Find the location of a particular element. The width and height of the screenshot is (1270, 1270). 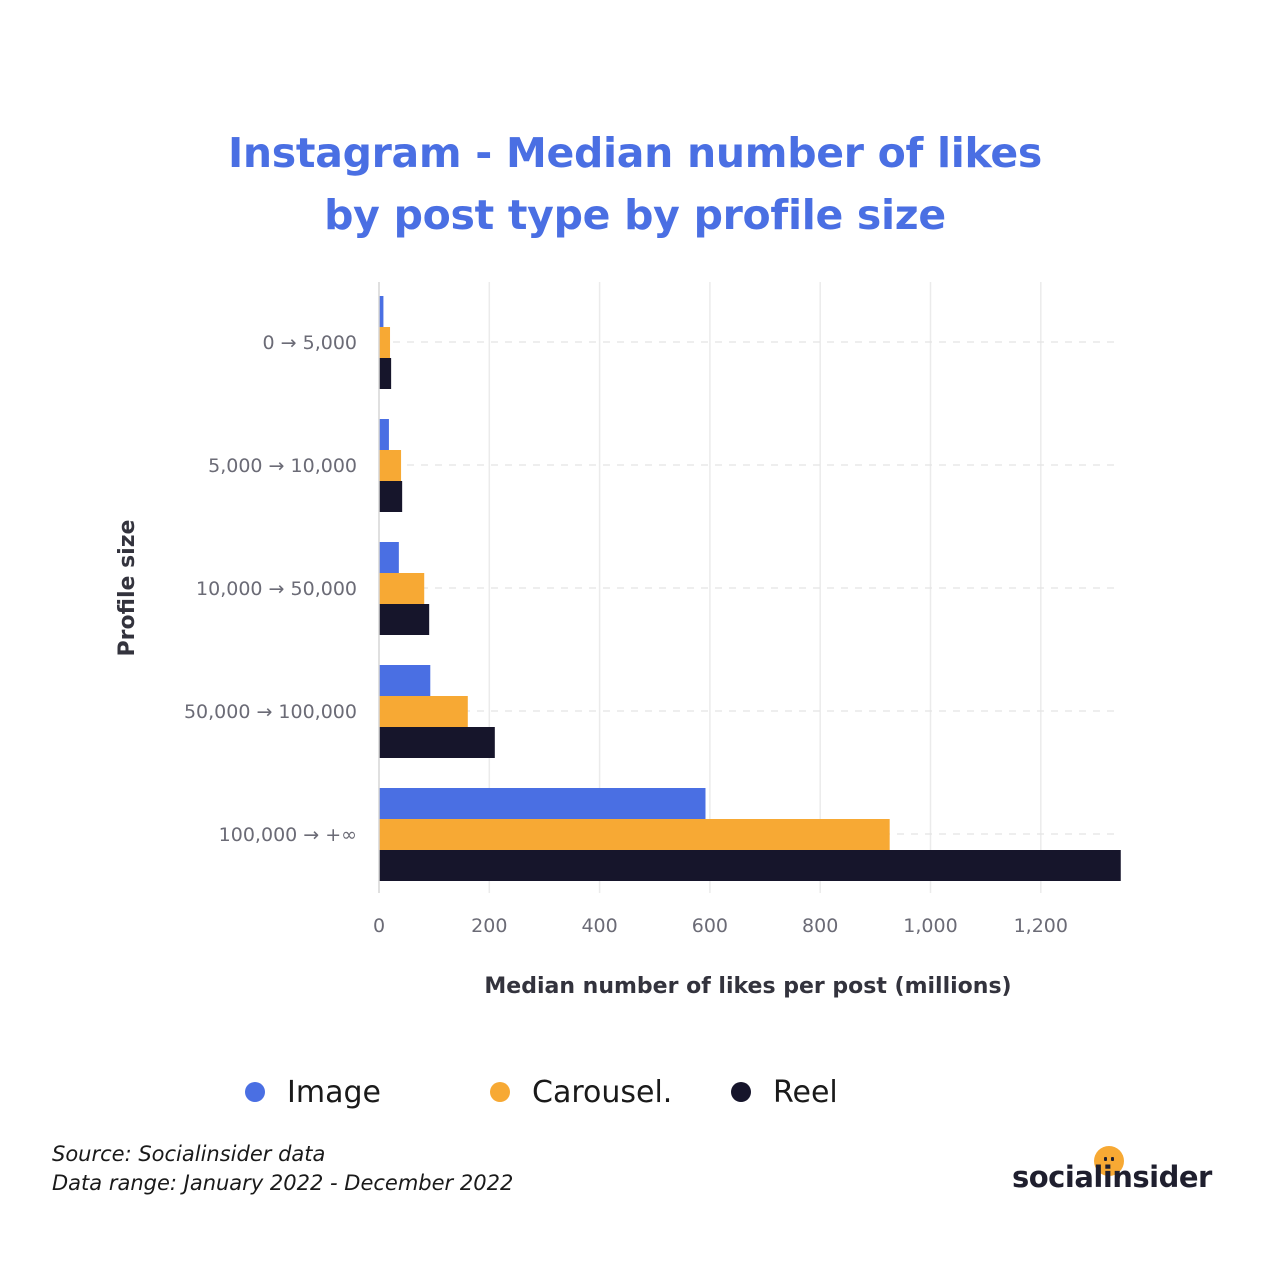

chart-legend: Image Carousel. Reel is located at coordinates (635, 1092).